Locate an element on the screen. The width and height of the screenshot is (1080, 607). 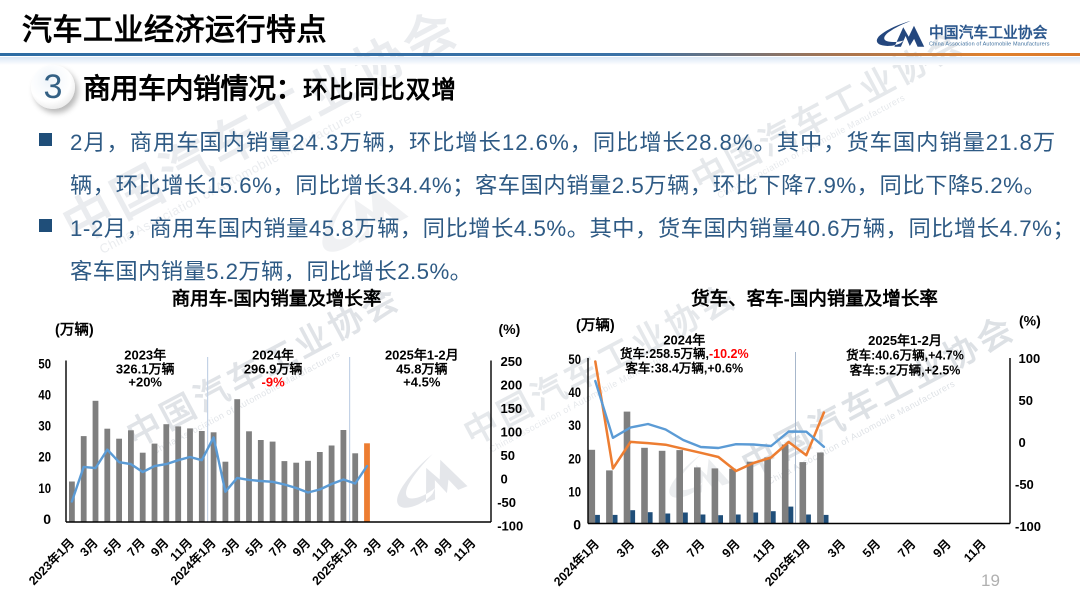
svg-text: 货车、客车-国内销量及增长率 is located at coordinates (814, 298).